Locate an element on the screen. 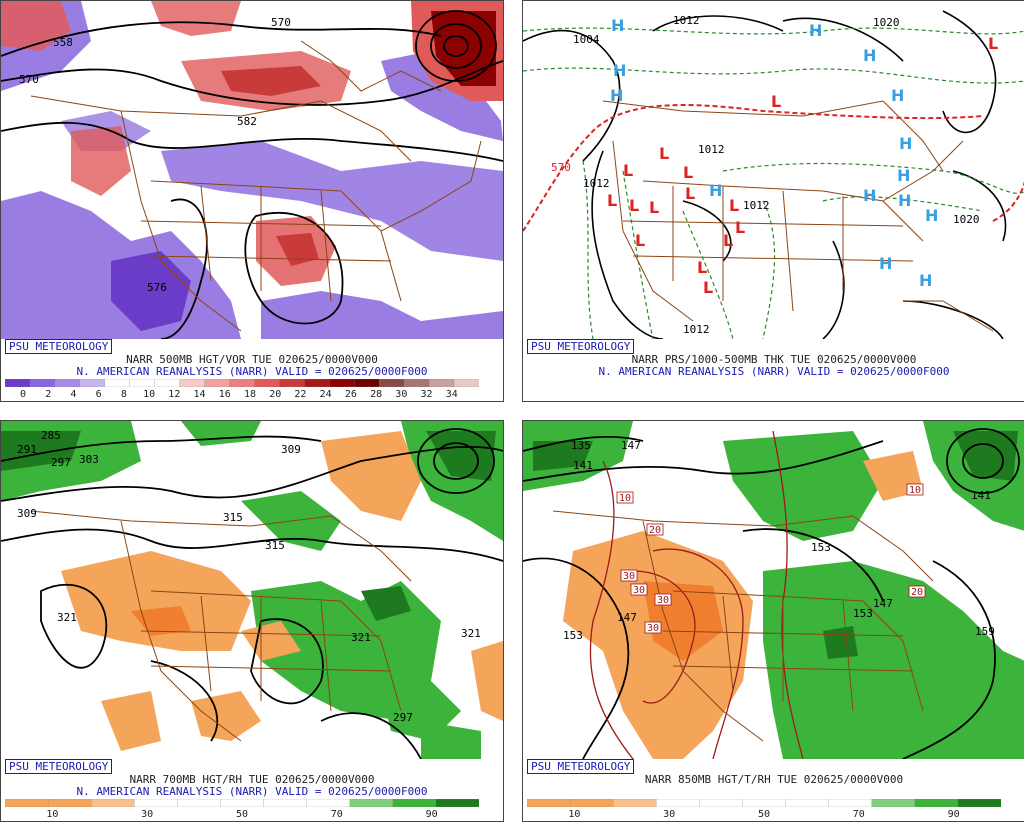  contour-label: 315 is located at coordinates (233, 517).